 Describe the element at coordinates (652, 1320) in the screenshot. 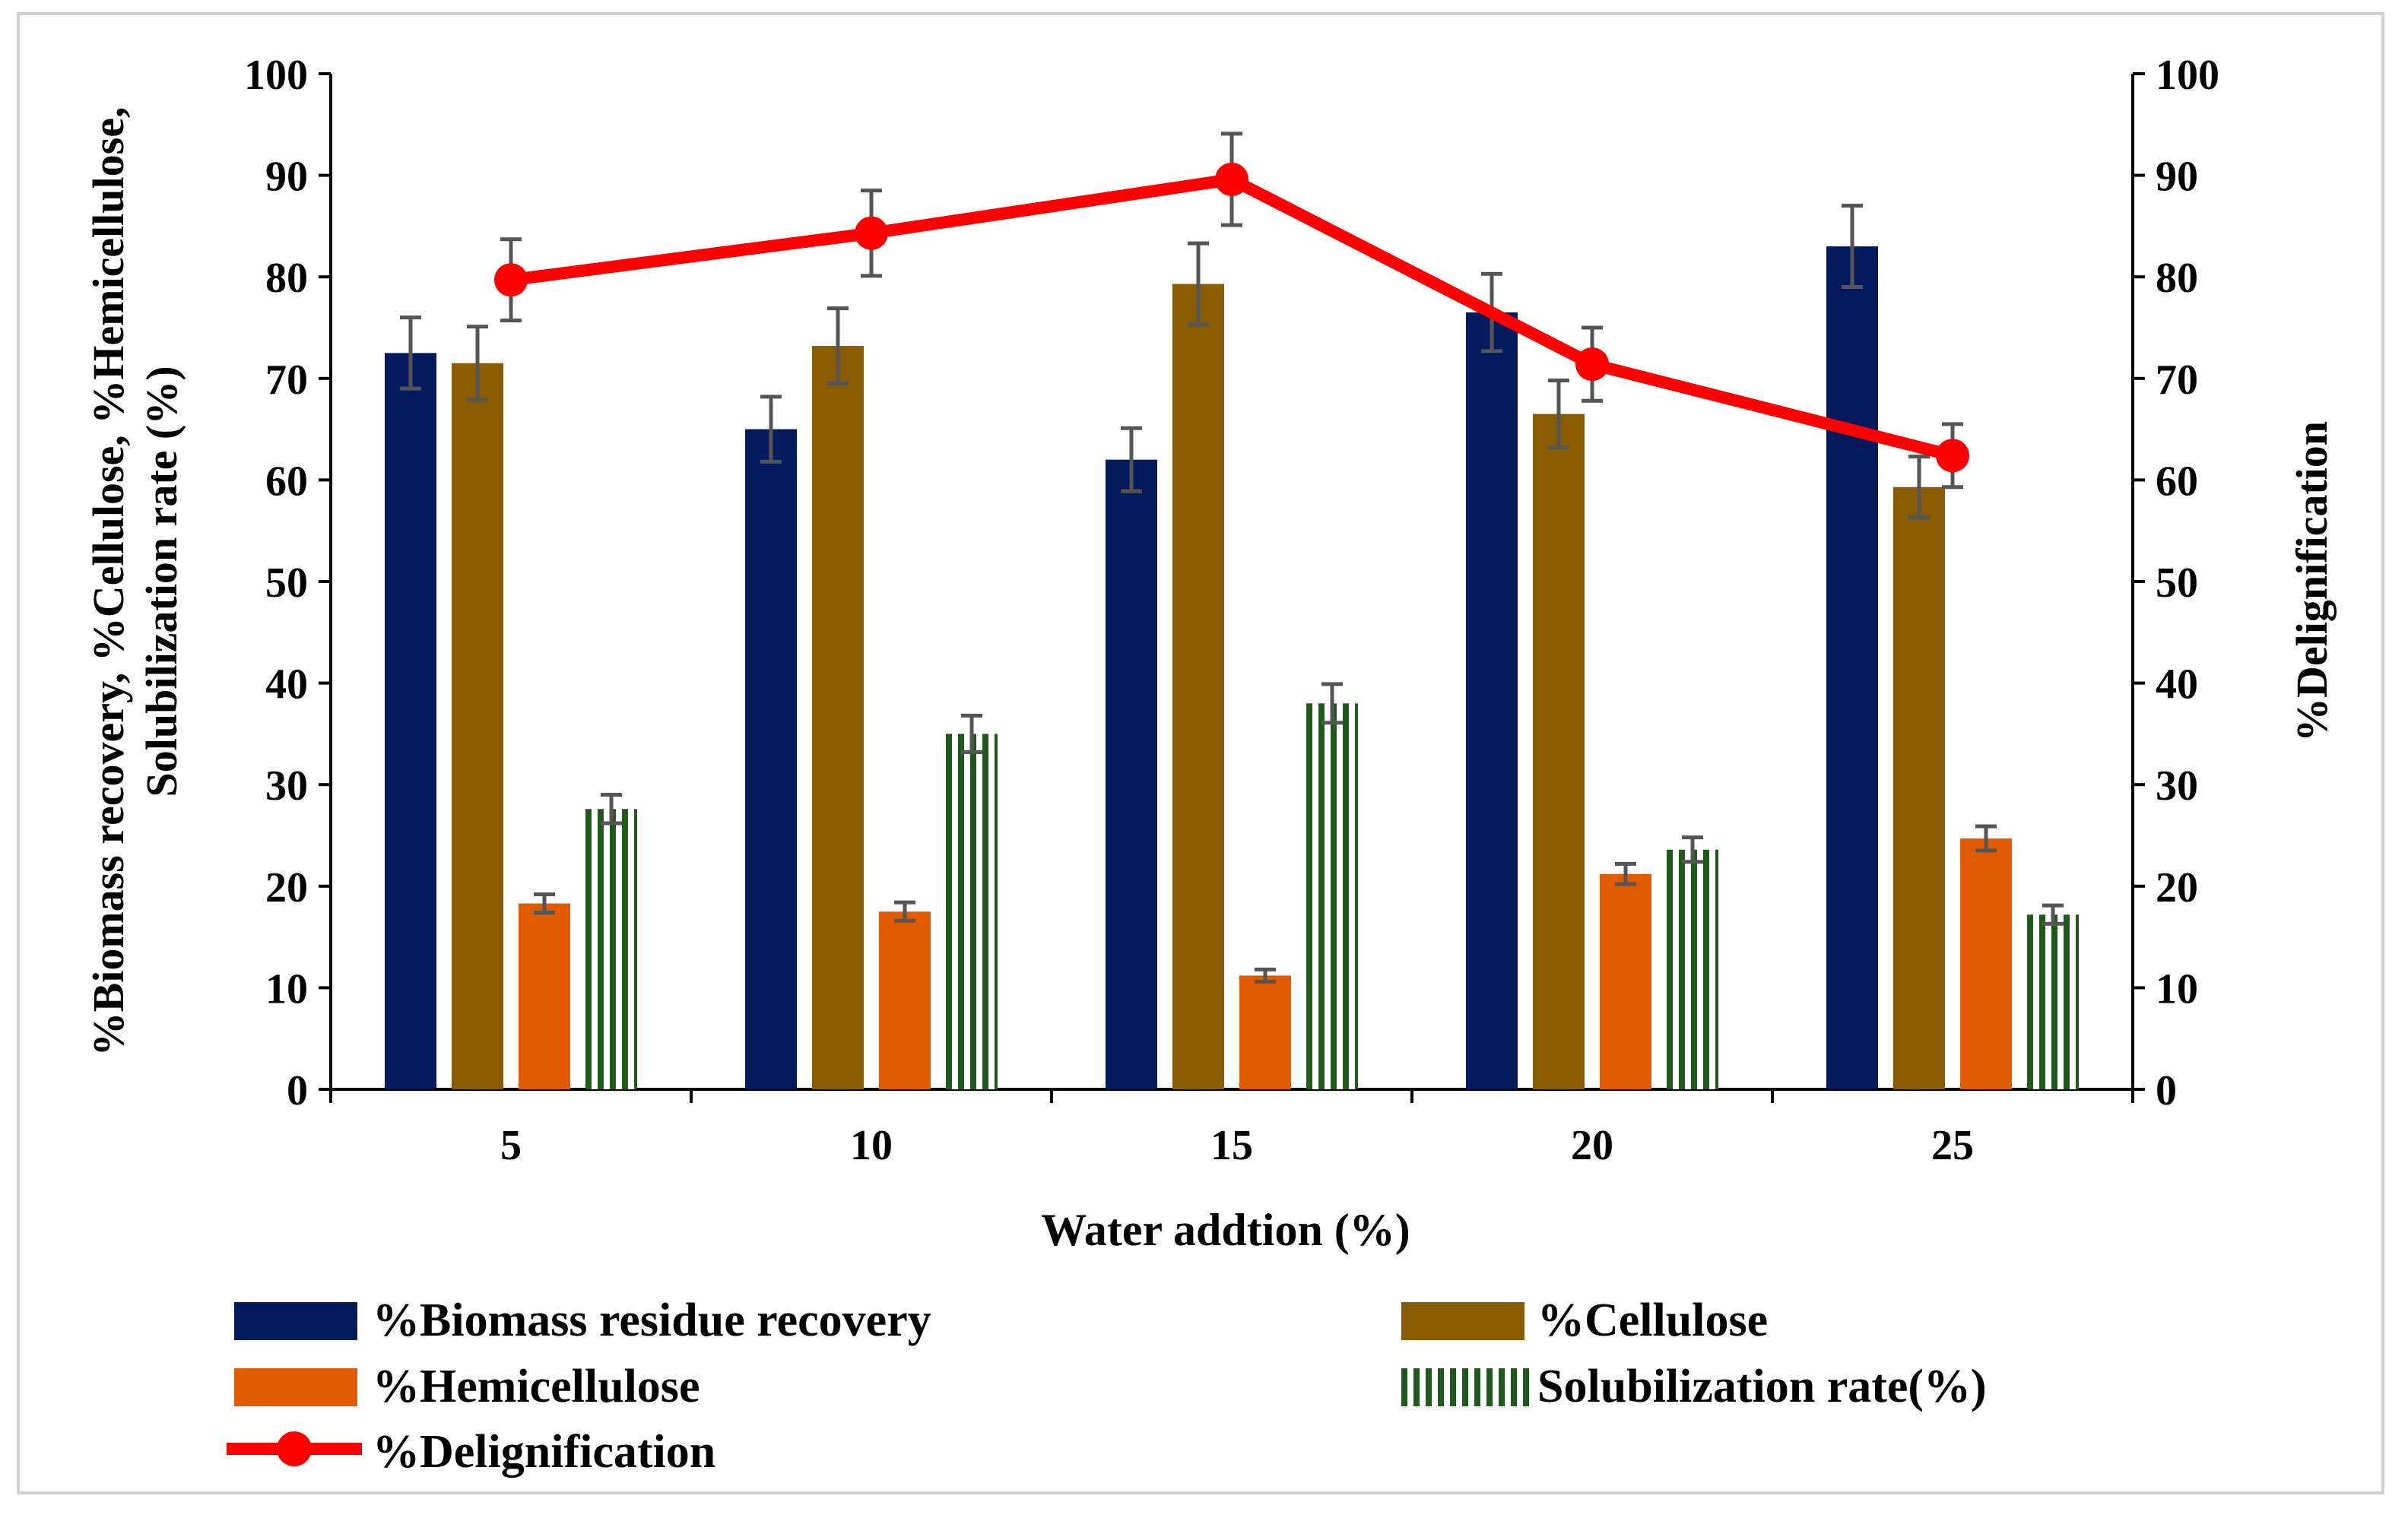

I see `legend-label-biomass: %Biomass residue recovery` at that location.